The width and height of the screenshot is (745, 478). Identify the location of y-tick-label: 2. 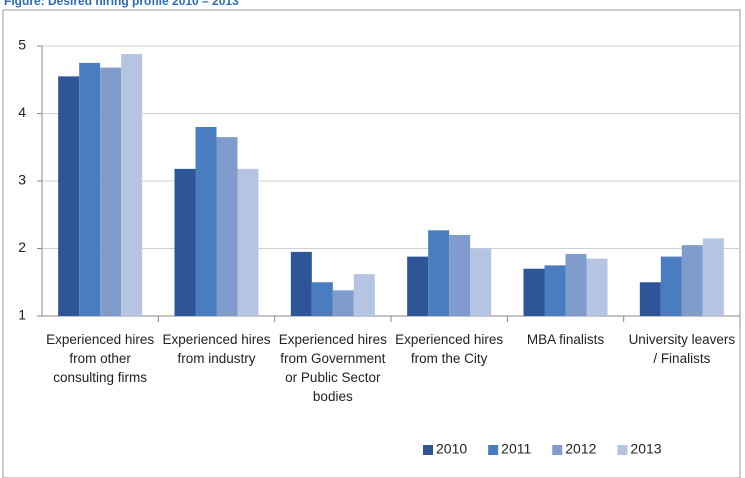
(22, 247).